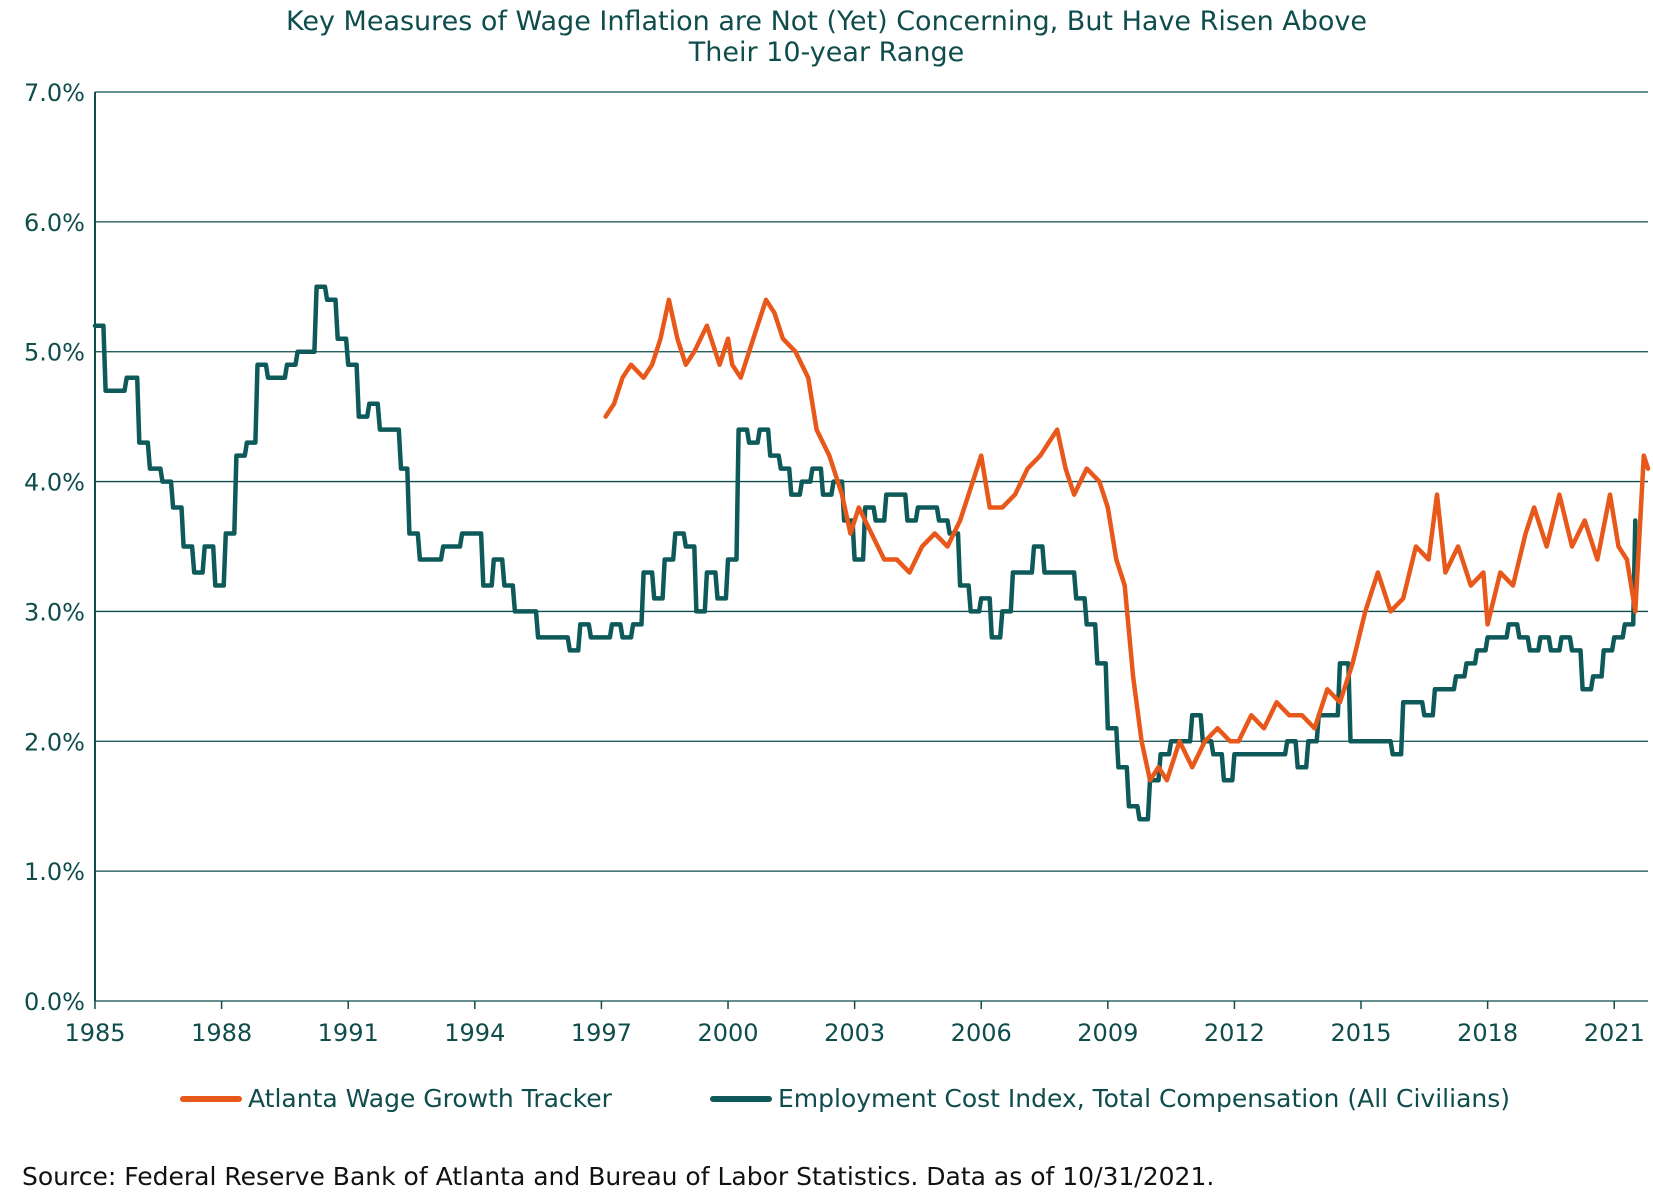  Describe the element at coordinates (741, 1098) in the screenshot. I see `legend-swatch-teal` at that location.